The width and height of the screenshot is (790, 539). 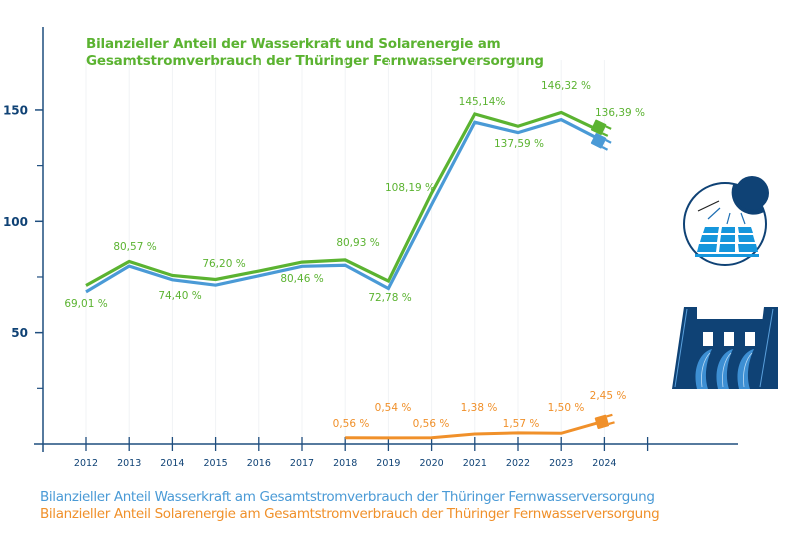 What do you see at coordinates (393, 408) in the screenshot?
I see `data-label: 0,54 %` at bounding box center [393, 408].